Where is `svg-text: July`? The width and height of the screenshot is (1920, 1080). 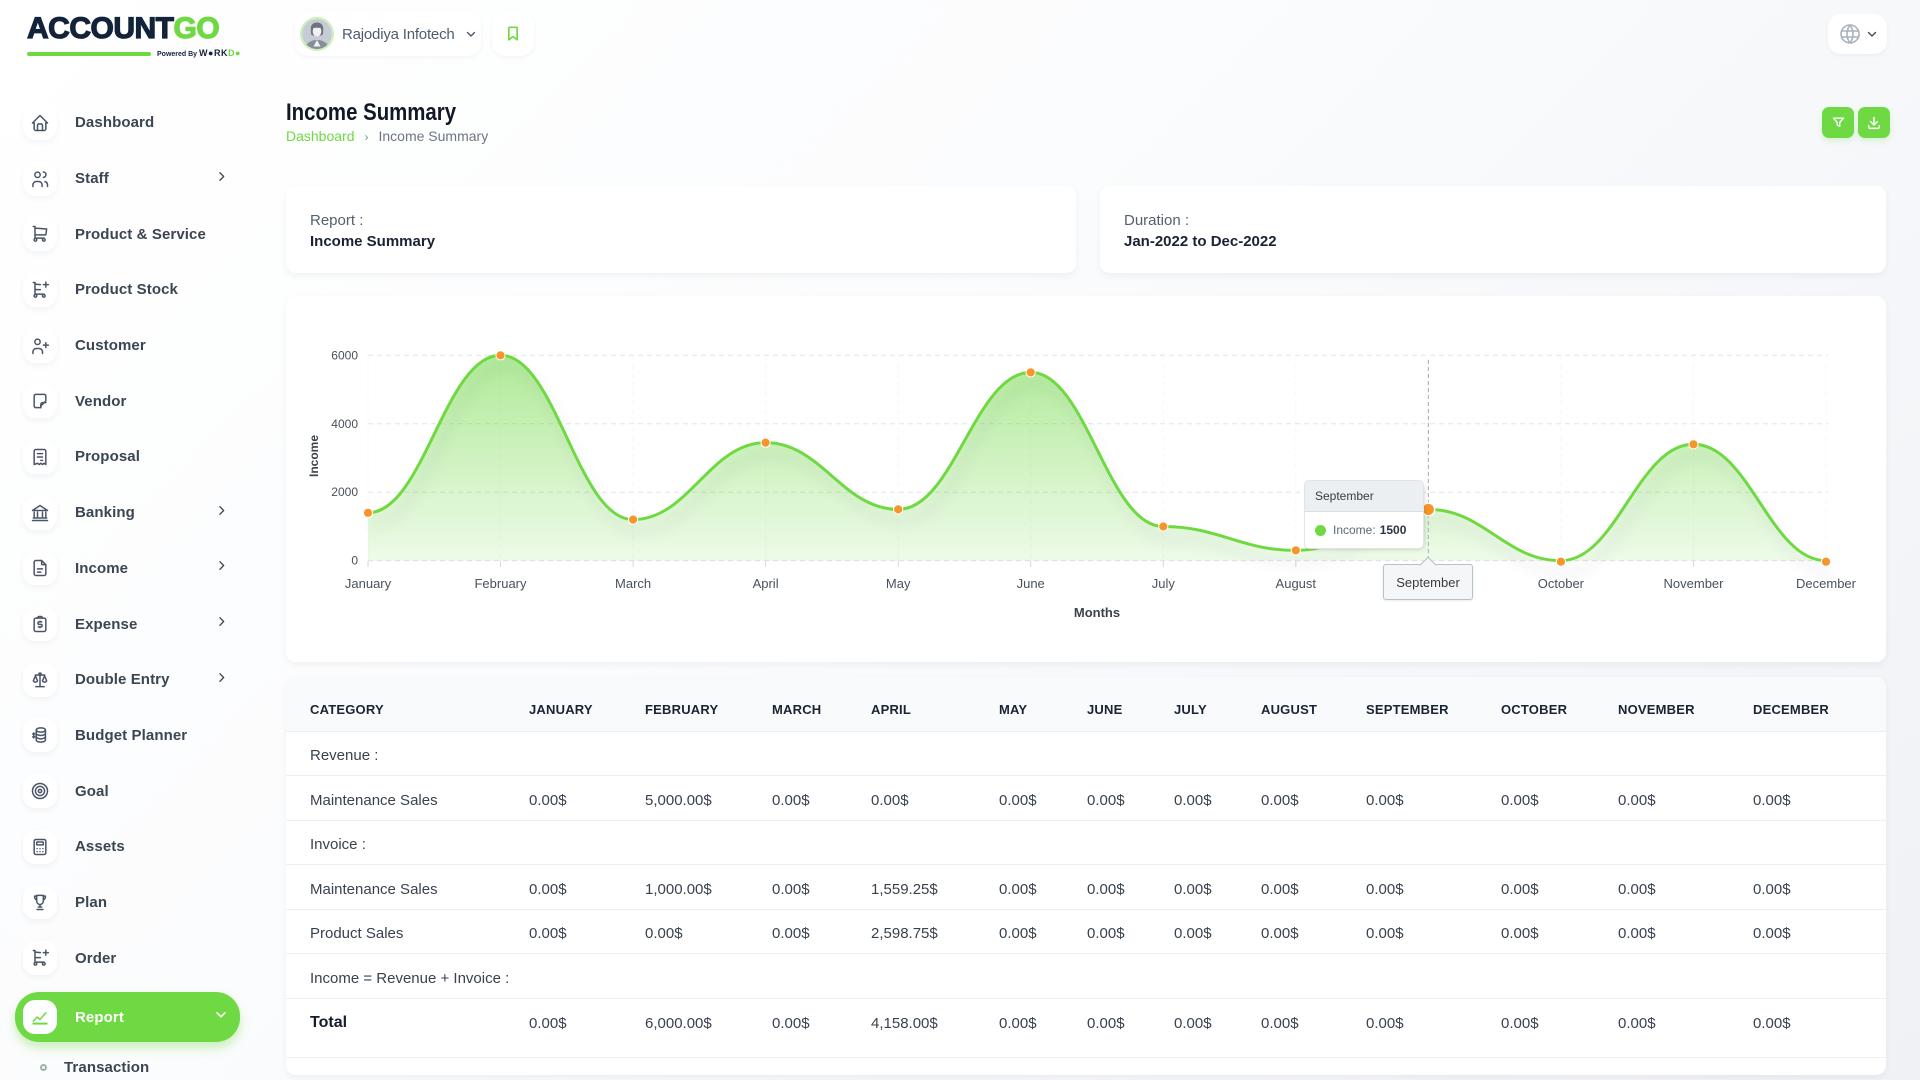
svg-text: July is located at coordinates (1164, 583).